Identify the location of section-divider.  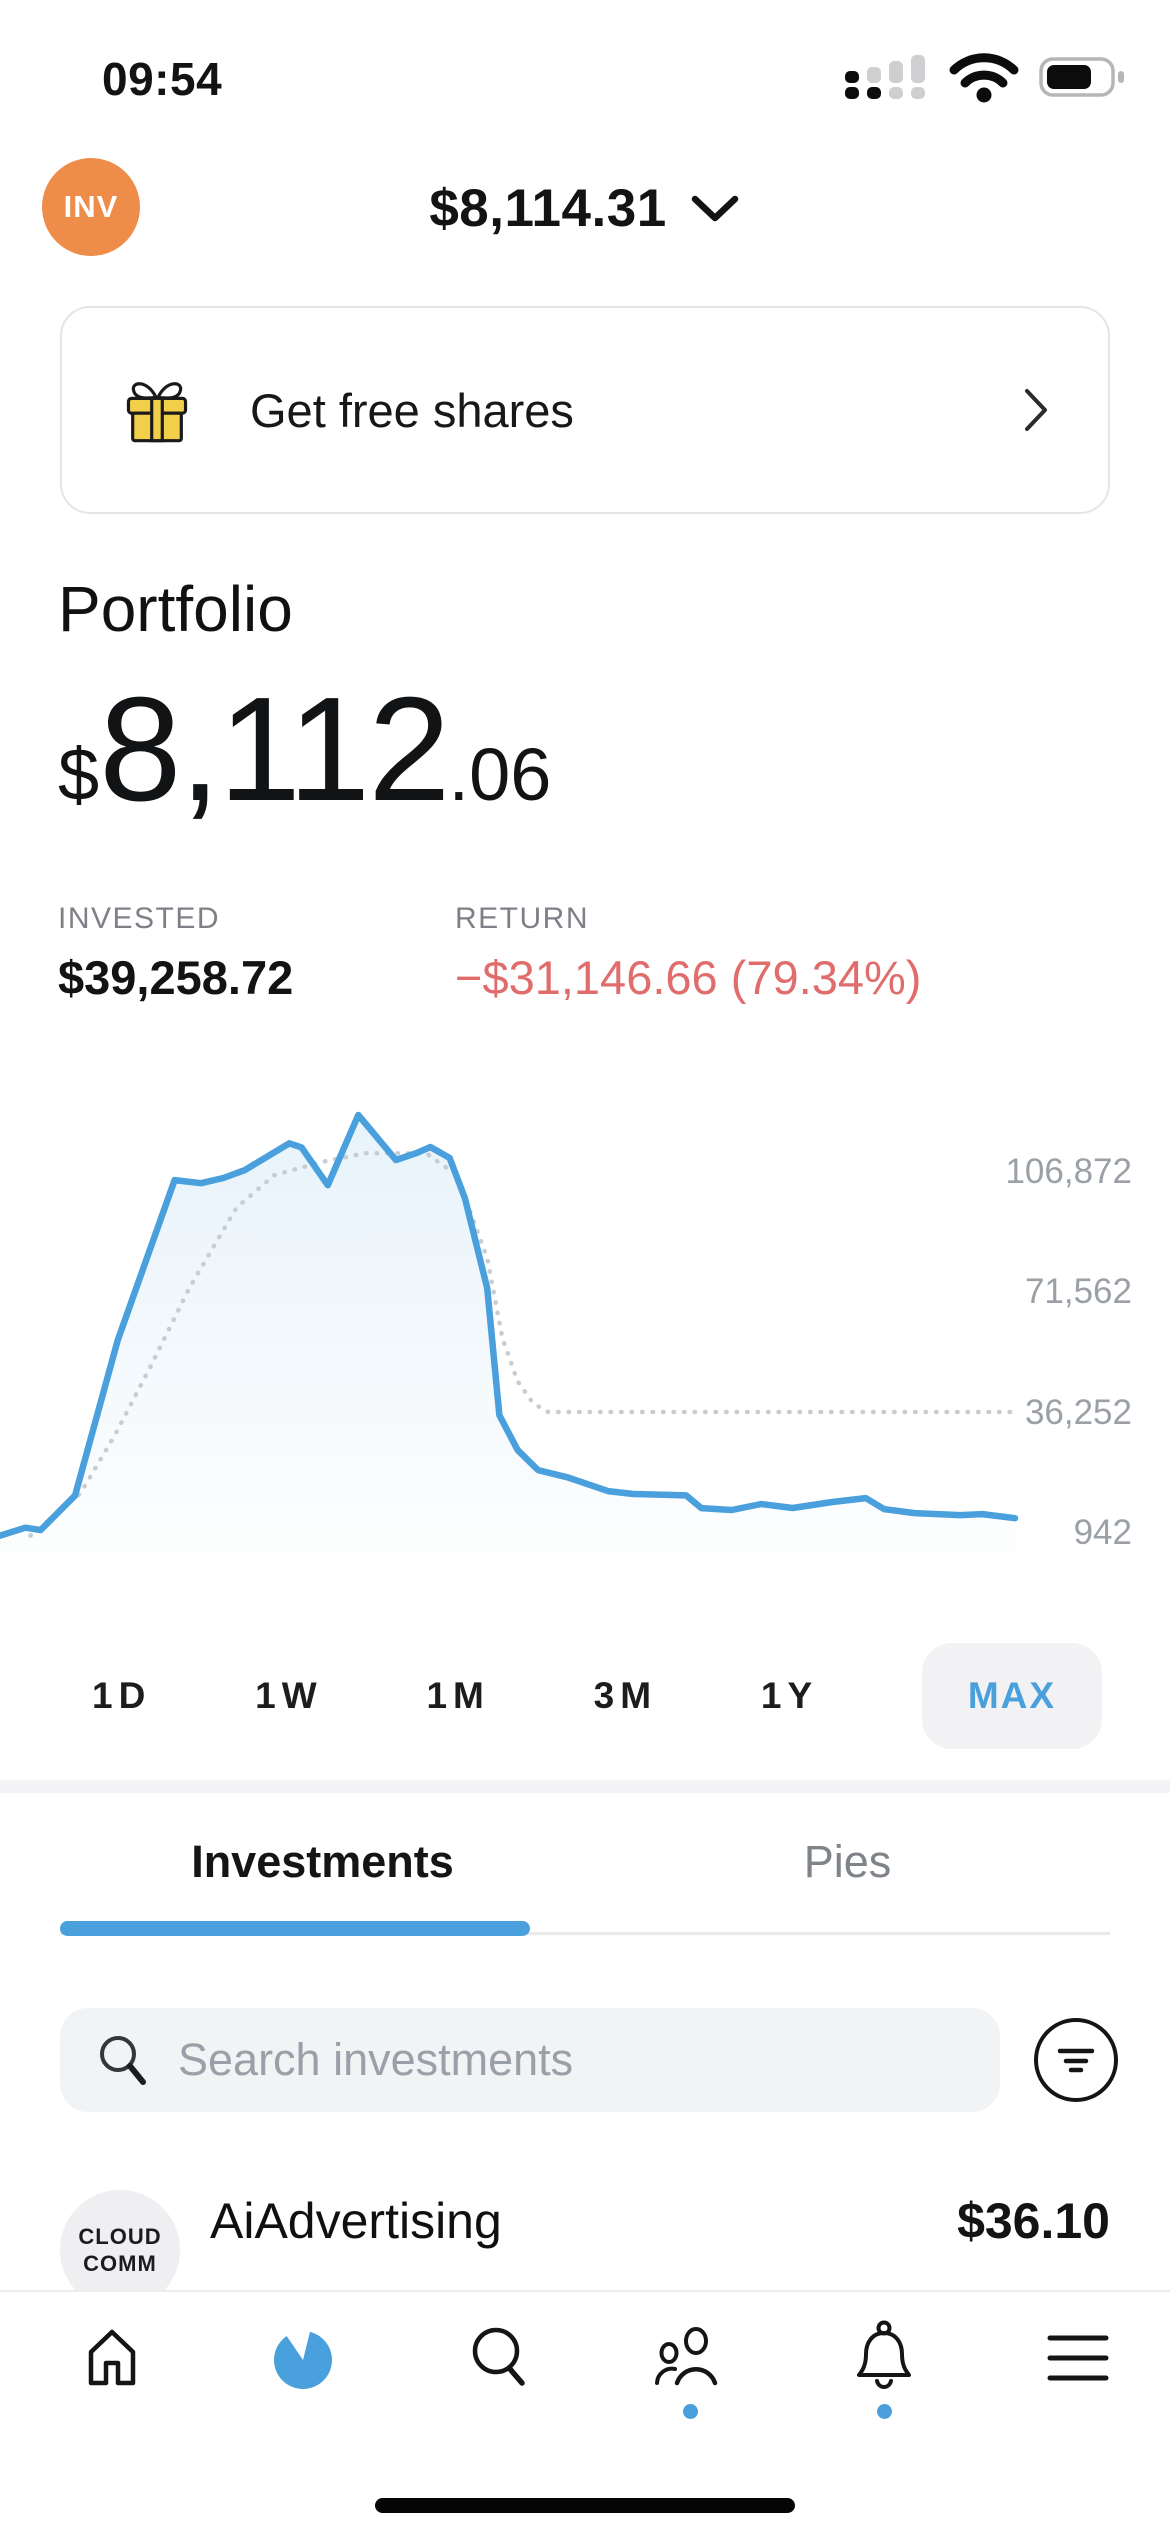
(585, 1786).